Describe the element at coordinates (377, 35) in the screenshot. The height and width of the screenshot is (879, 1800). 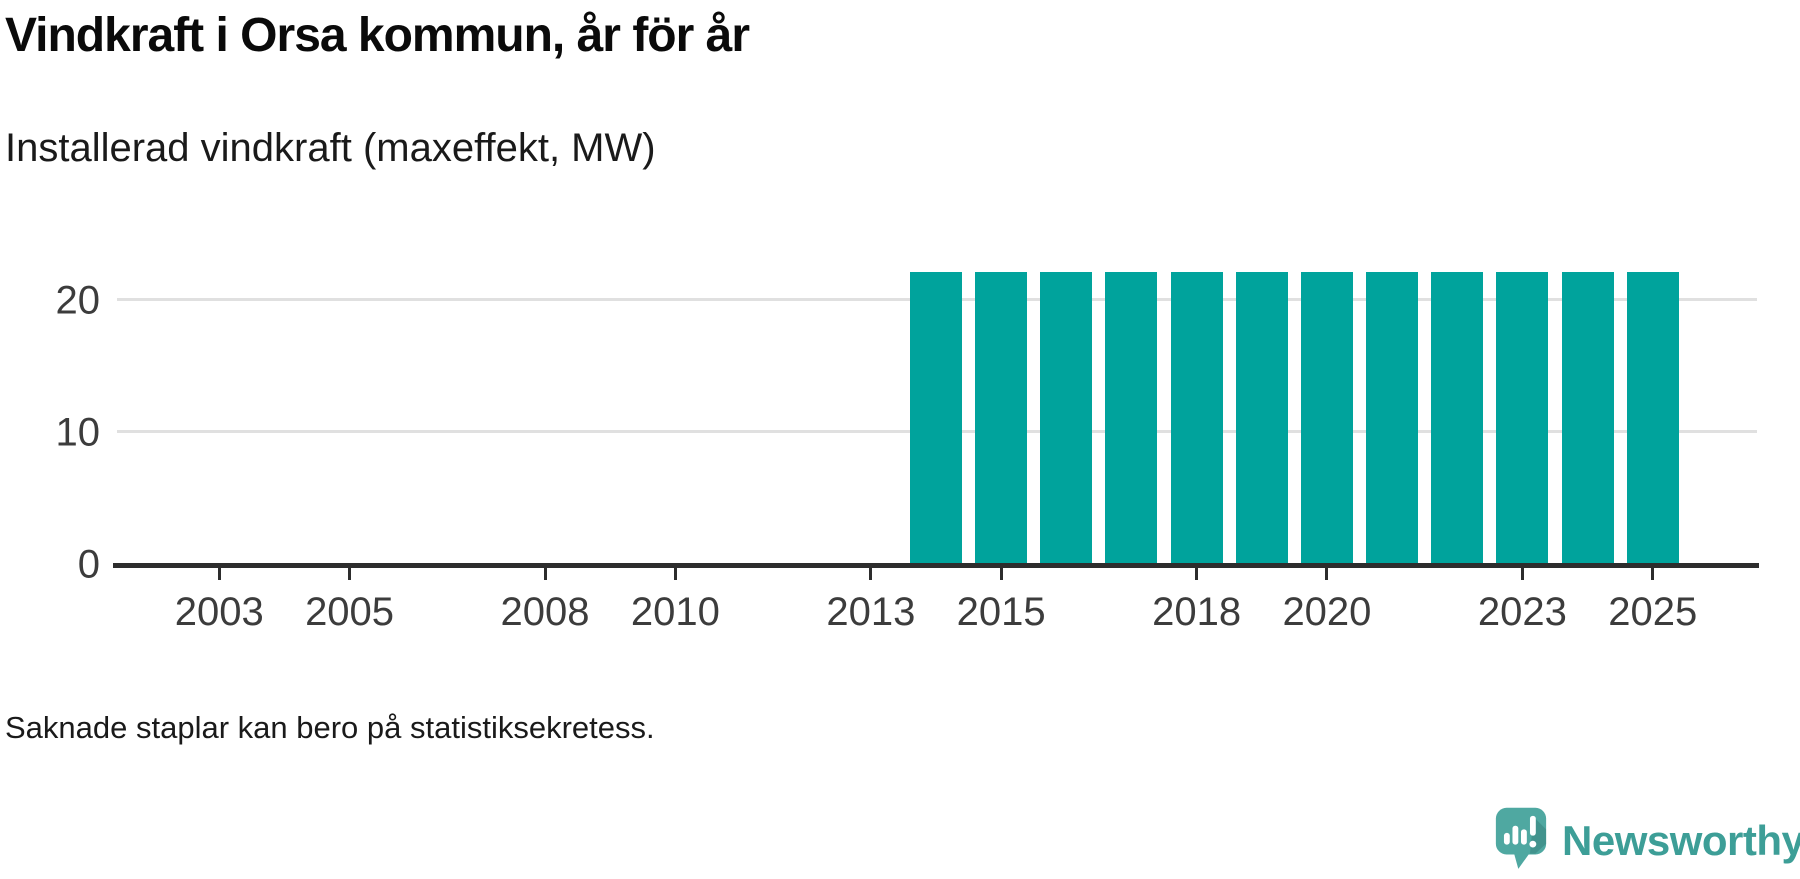
I see `page-title: Vindkraft i Orsa kommun, år för år` at that location.